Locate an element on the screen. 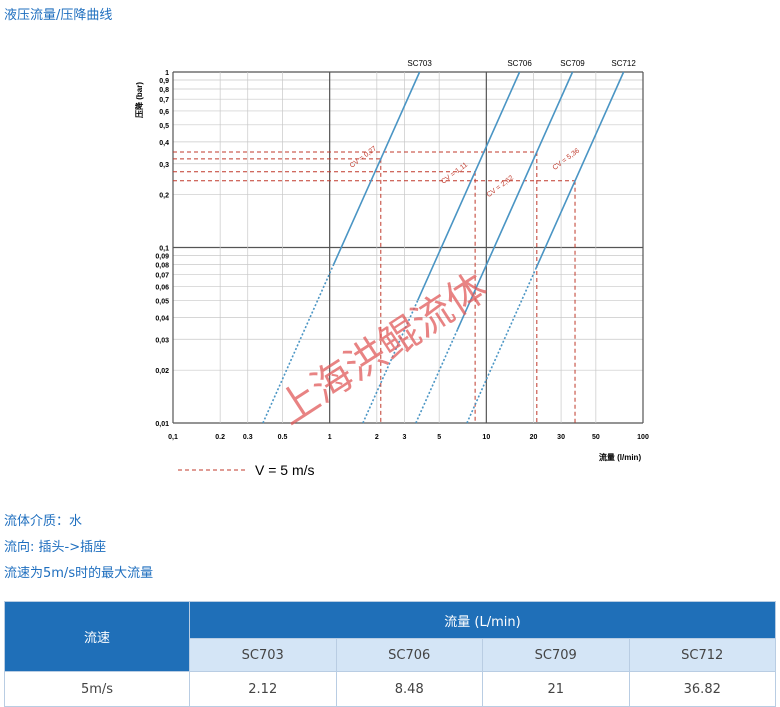 Image resolution: width=780 pixels, height=707 pixels. x-tick-label: 30 is located at coordinates (561, 437).